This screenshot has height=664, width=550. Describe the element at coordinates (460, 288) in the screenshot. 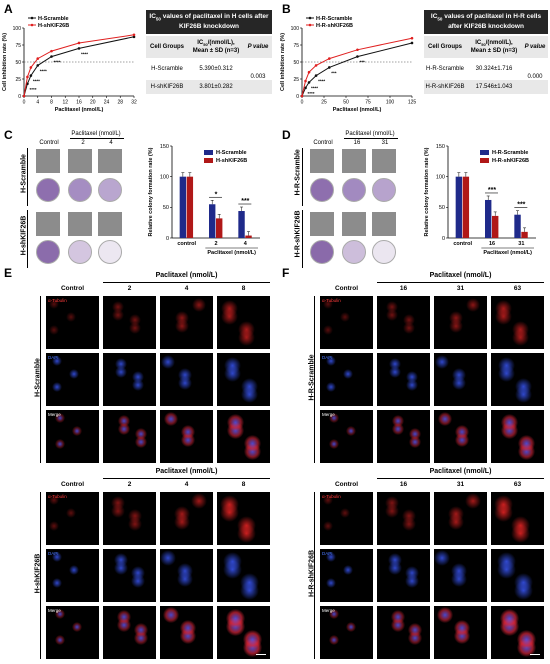

I see `col-dose-label: 31` at that location.